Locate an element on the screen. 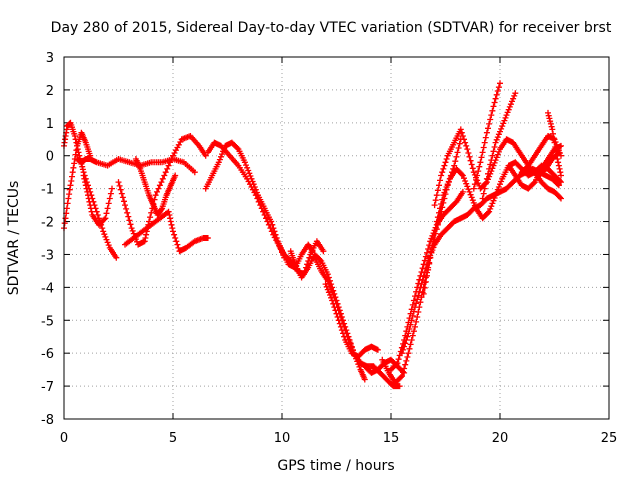 This screenshot has height=480, width=640. y-tick-label: -2 is located at coordinates (47, 223).